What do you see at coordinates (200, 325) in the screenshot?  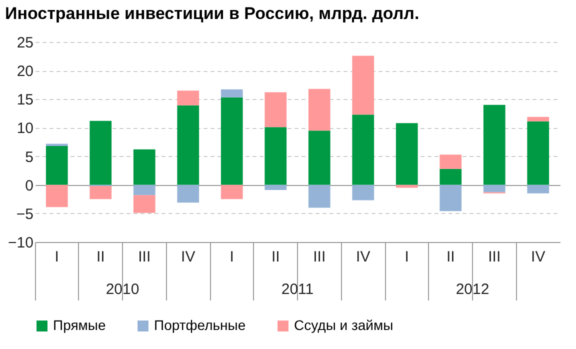 I see `legend-label: Портфельные` at bounding box center [200, 325].